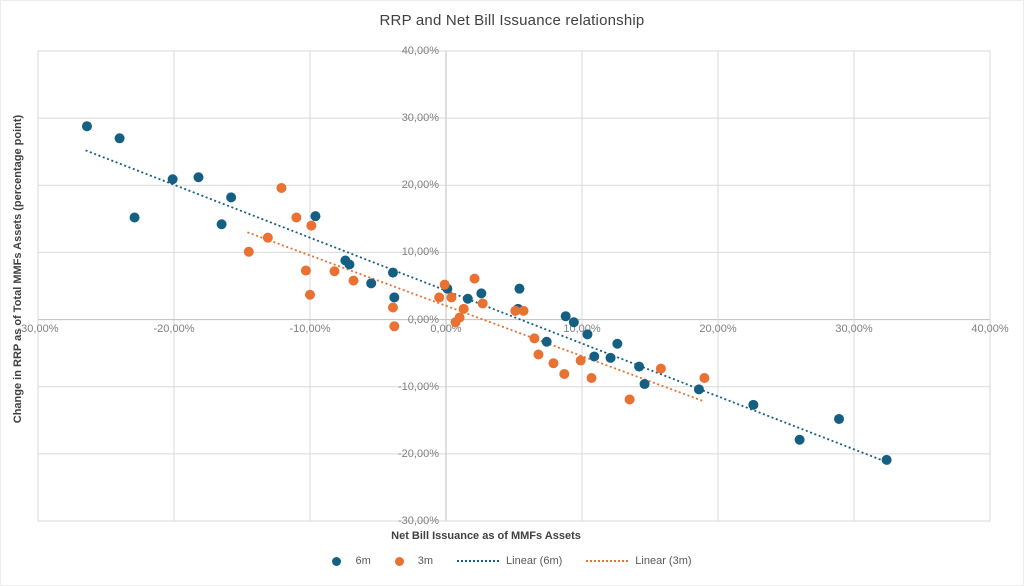 This screenshot has height=586, width=1024. What do you see at coordinates (476, 317) in the screenshot?
I see `trendline-linear-3m-` at bounding box center [476, 317].